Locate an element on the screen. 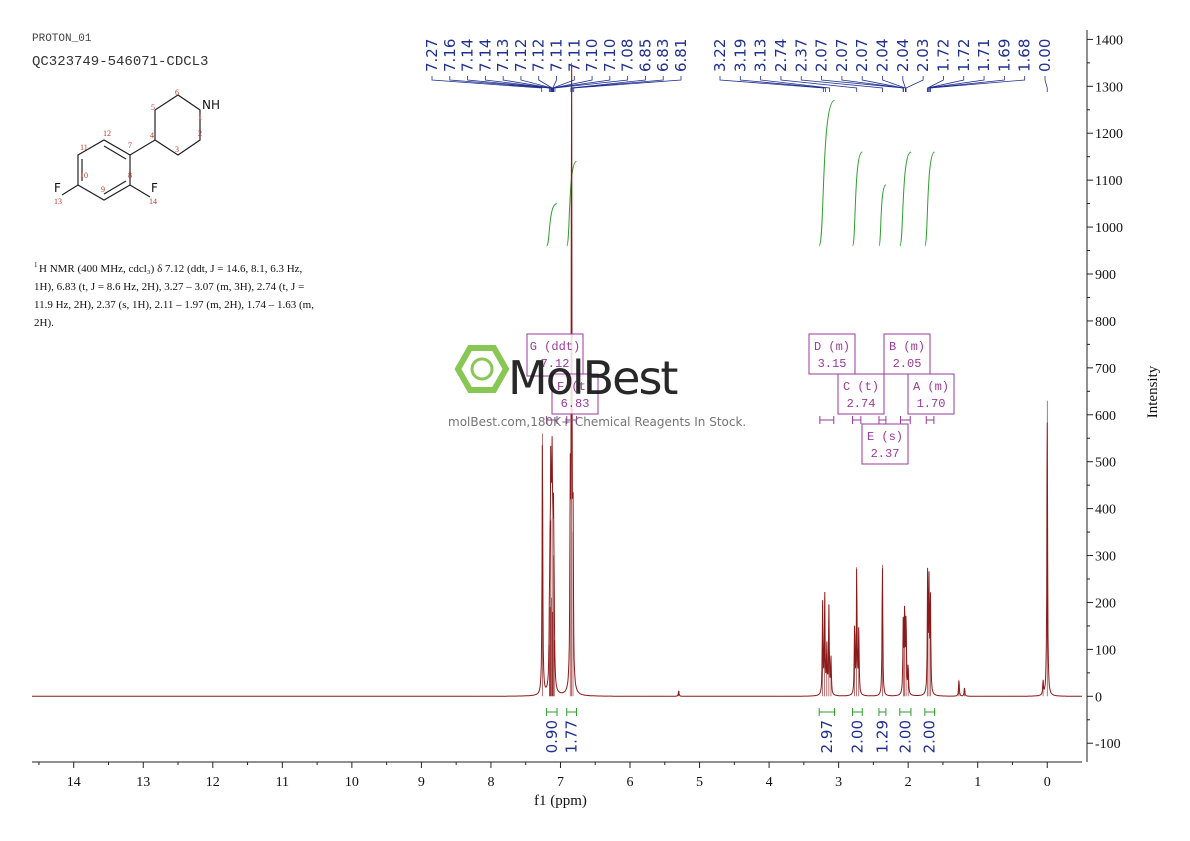 Image resolution: width=1190 pixels, height=841 pixels. watermark-brand: MolBest is located at coordinates (592, 378).